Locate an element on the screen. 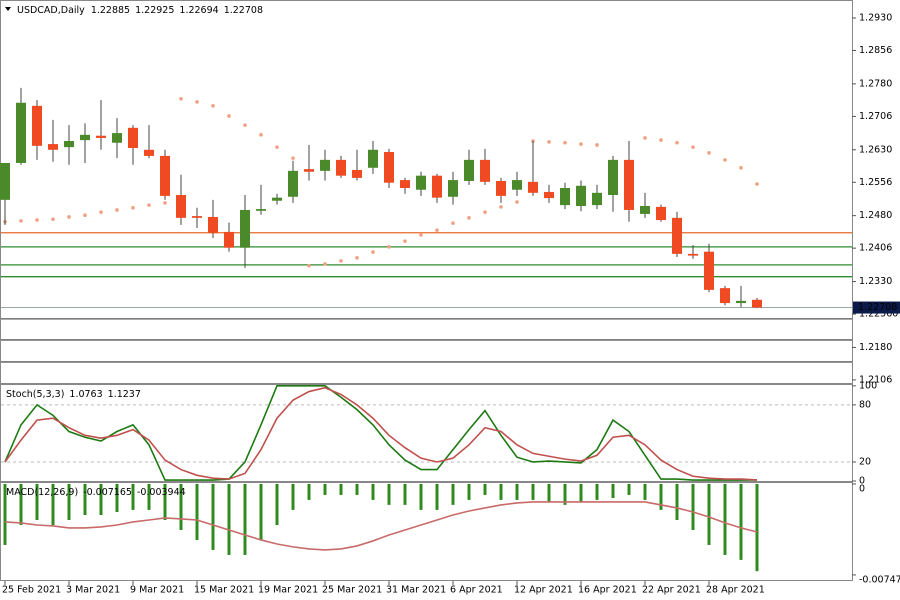 This screenshot has width=900, height=600. x-tick-label: 28 Apr 2021 is located at coordinates (735, 590).